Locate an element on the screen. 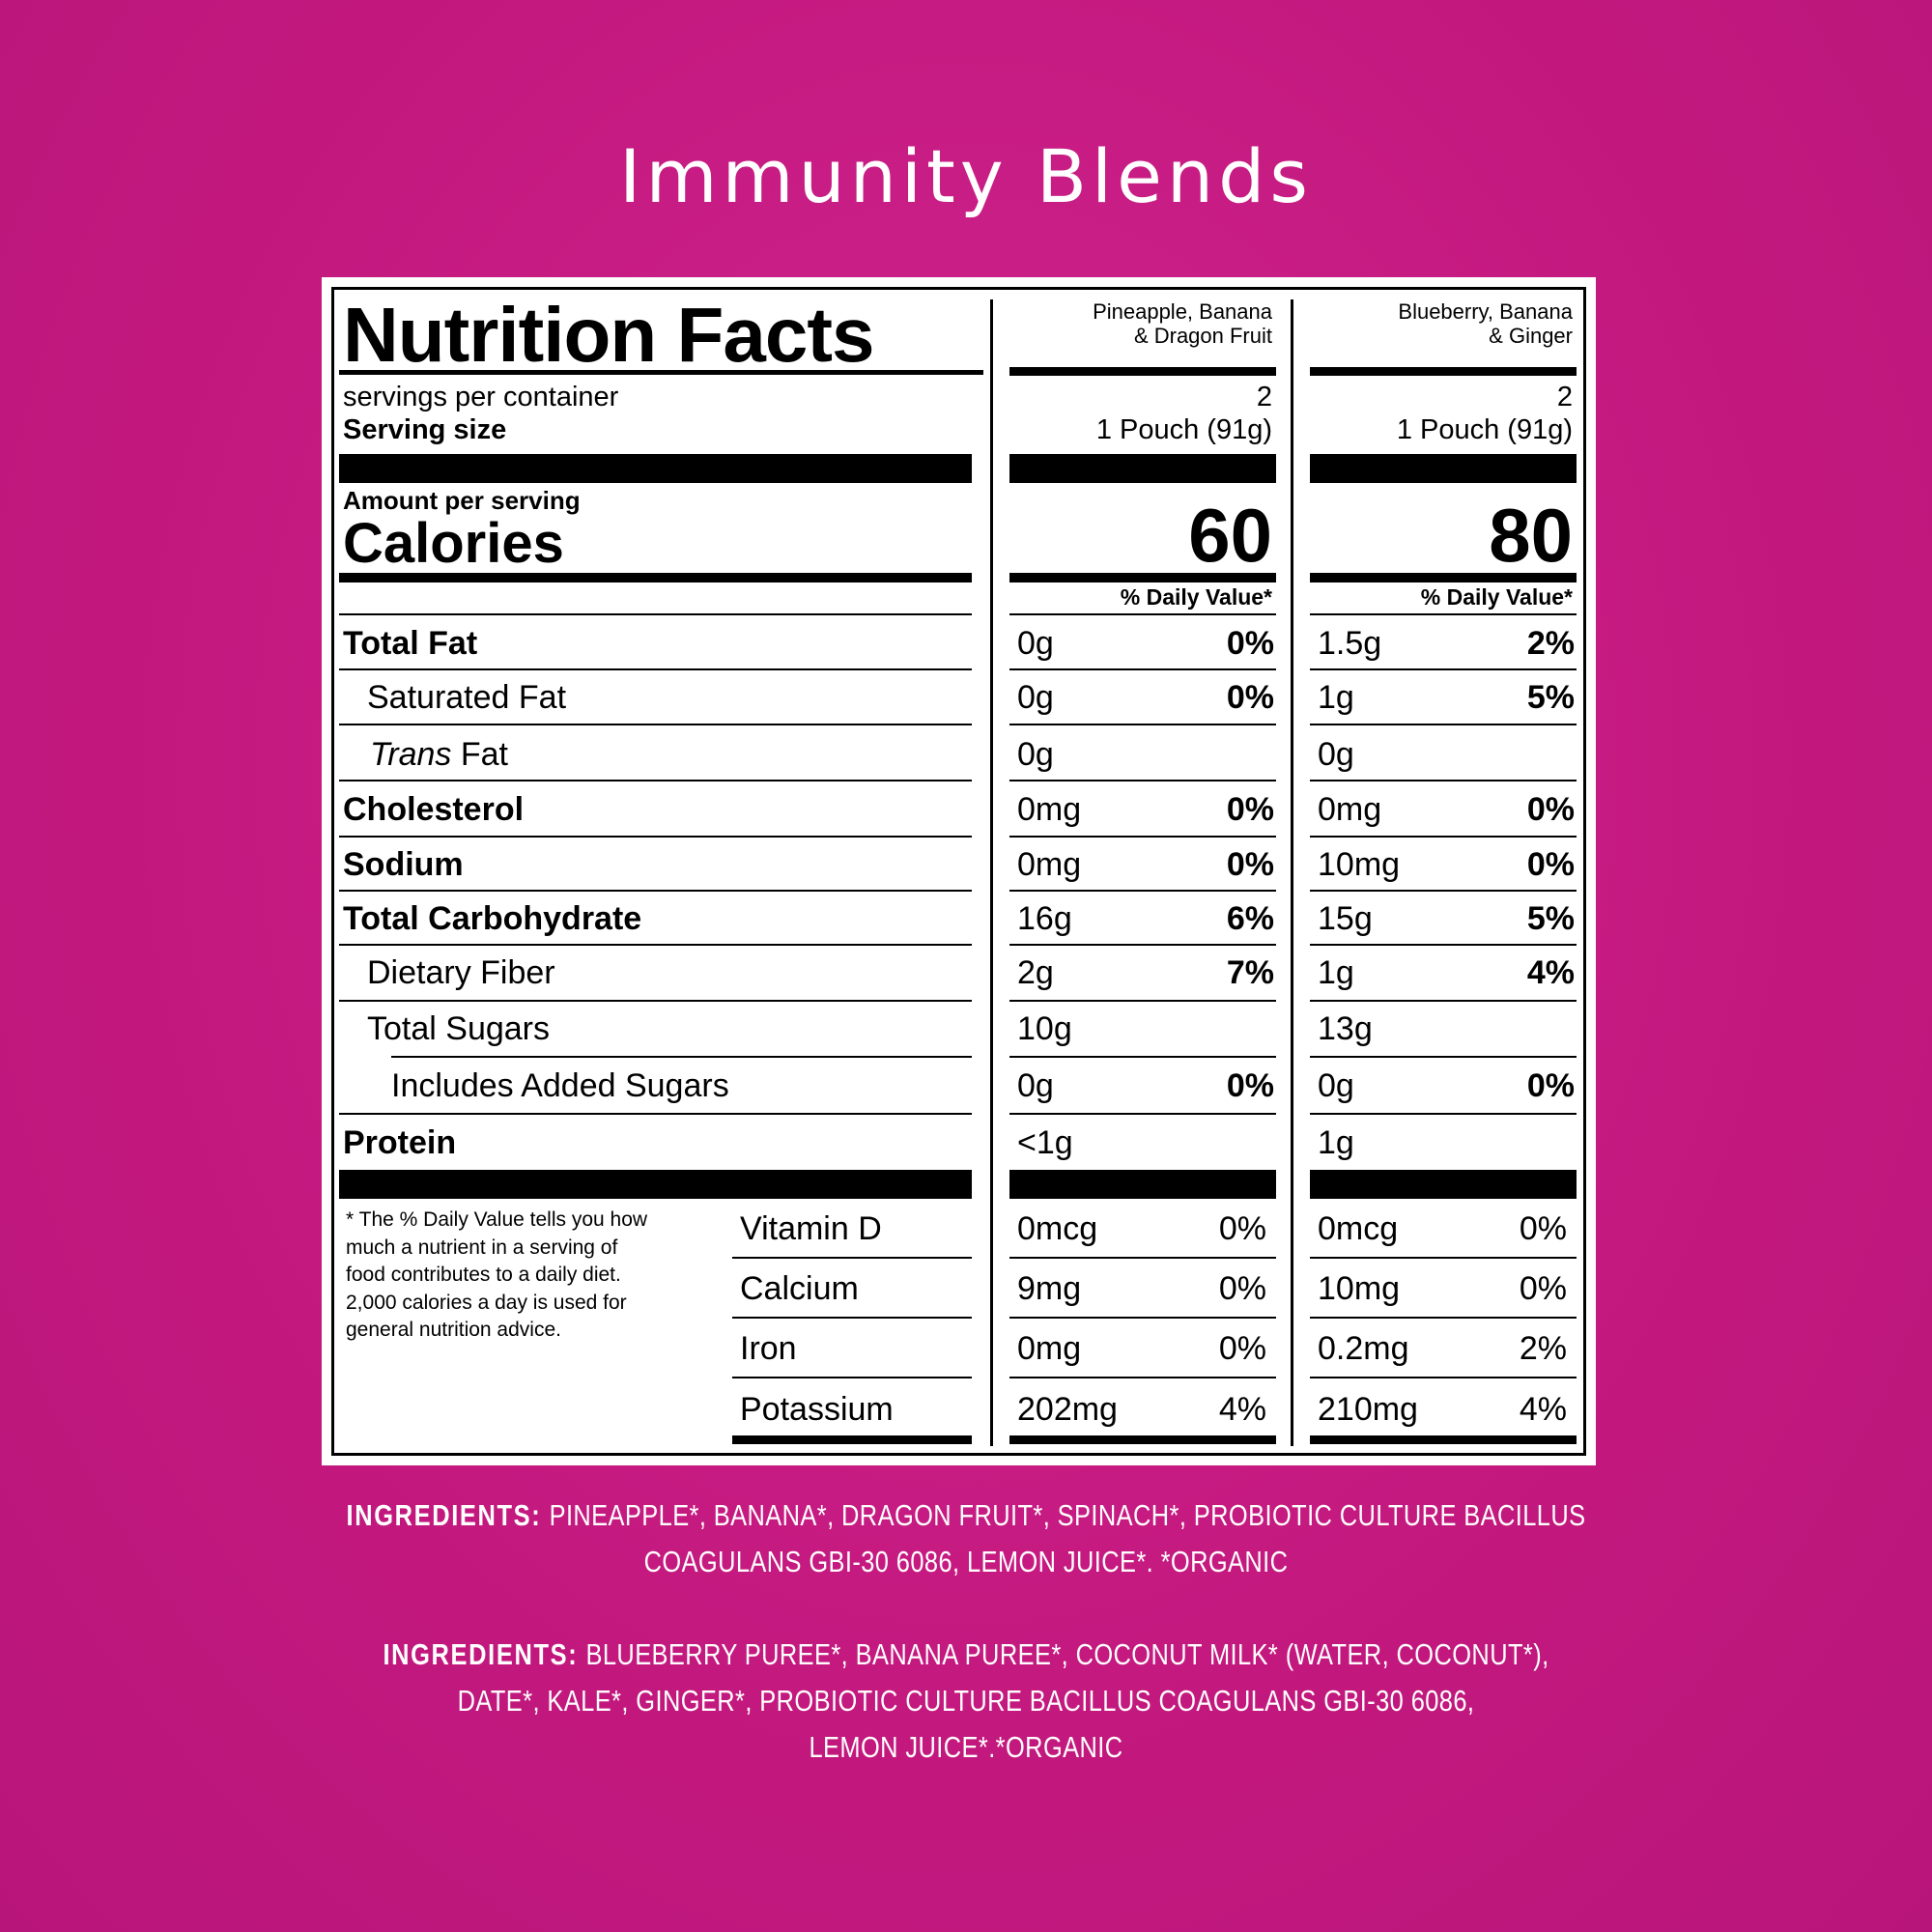 The height and width of the screenshot is (1932, 1932). micro-amount: 0mg is located at coordinates (1049, 1348).